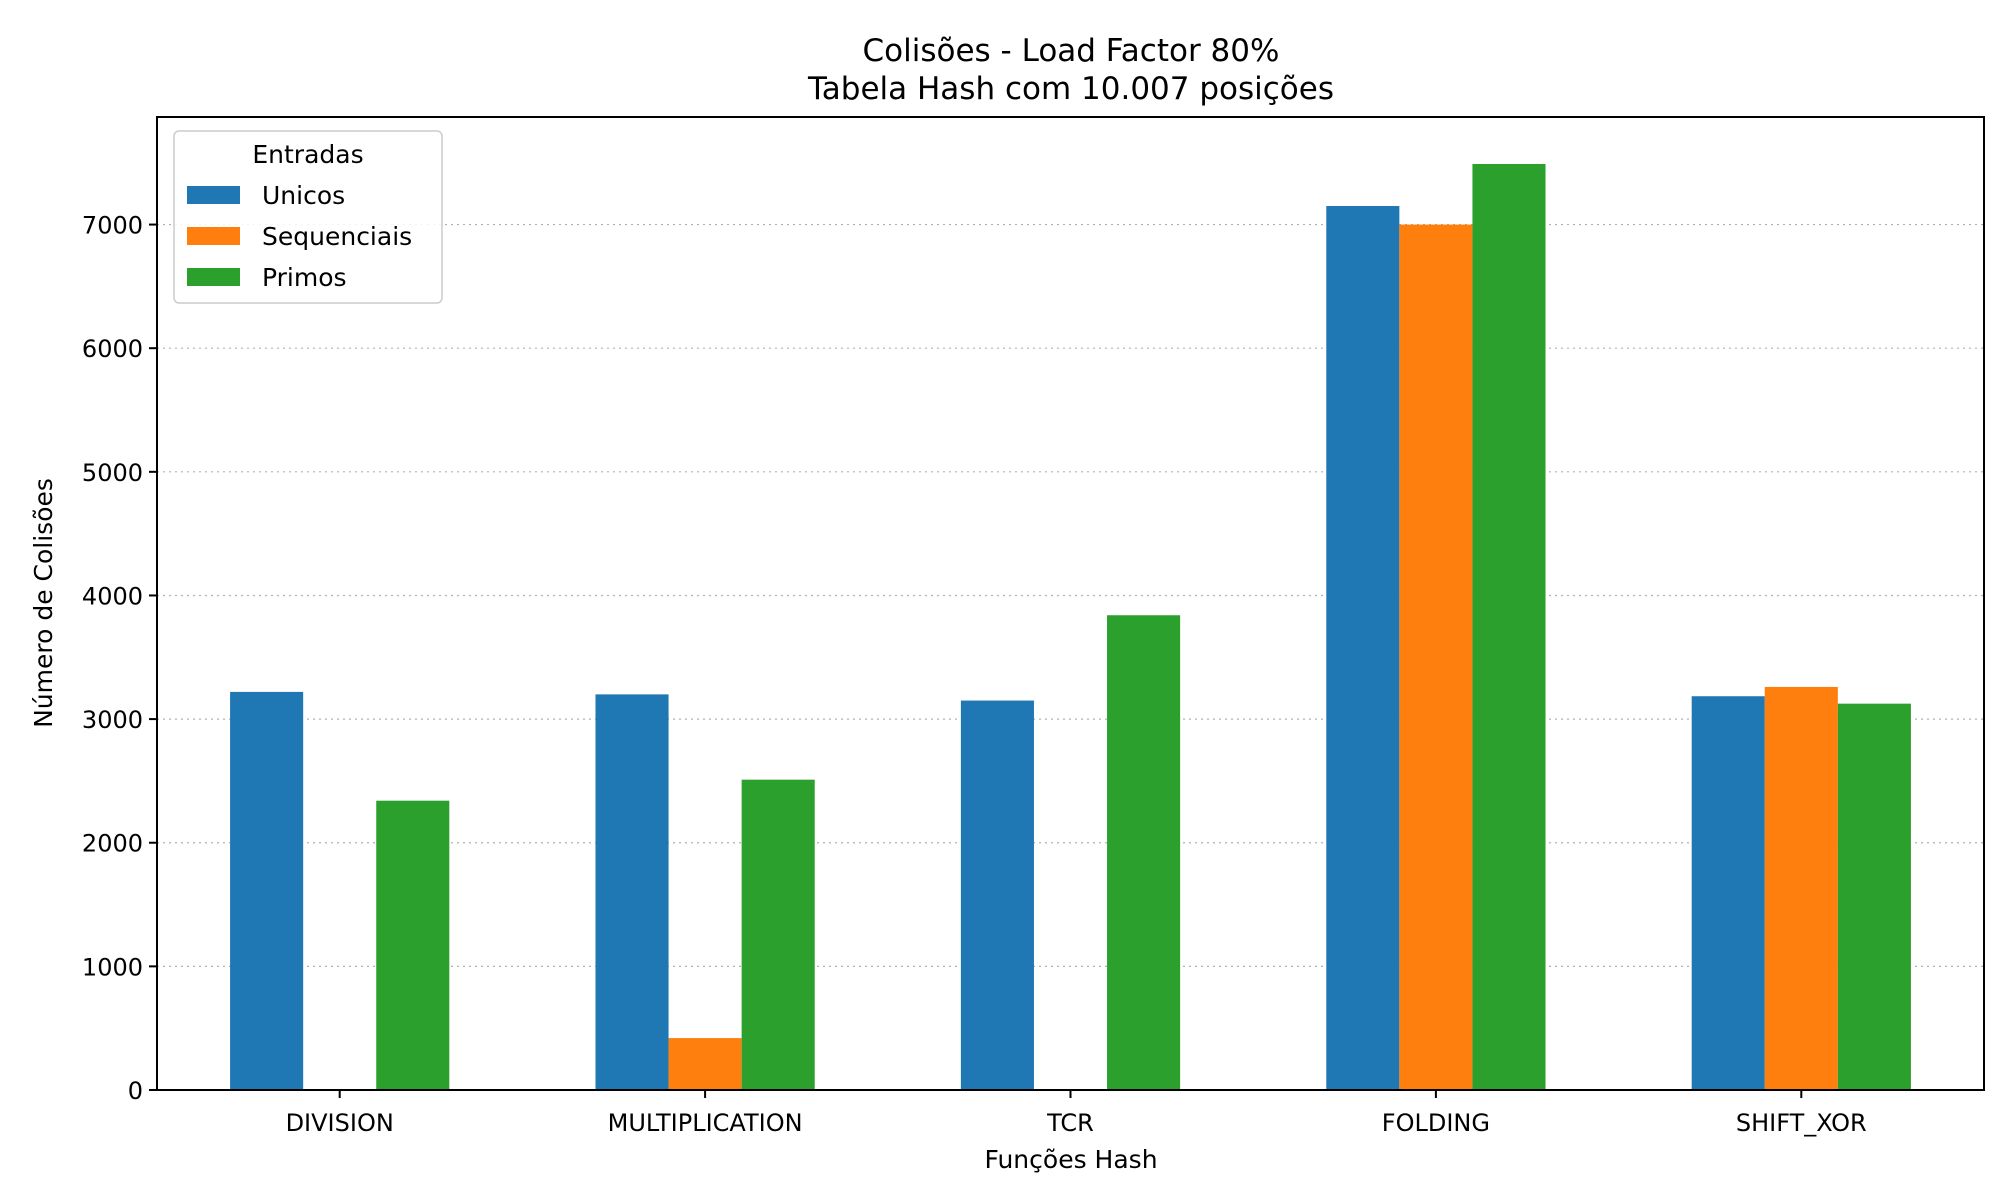 Image resolution: width=2000 pixels, height=1200 pixels. What do you see at coordinates (337, 236) in the screenshot?
I see `legend-label: Sequenciais` at bounding box center [337, 236].